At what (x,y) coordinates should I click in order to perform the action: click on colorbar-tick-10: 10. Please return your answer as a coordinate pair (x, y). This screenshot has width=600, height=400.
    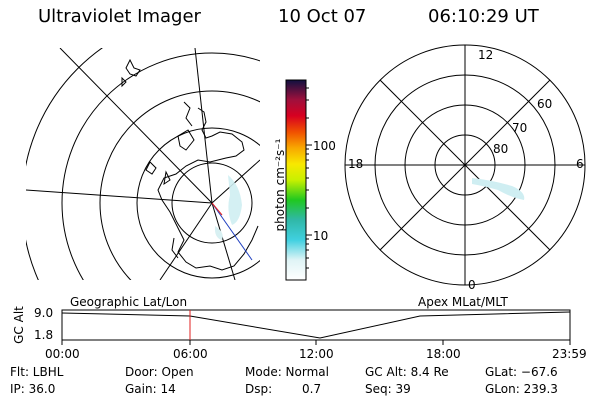
    Looking at the image, I should click on (321, 236).